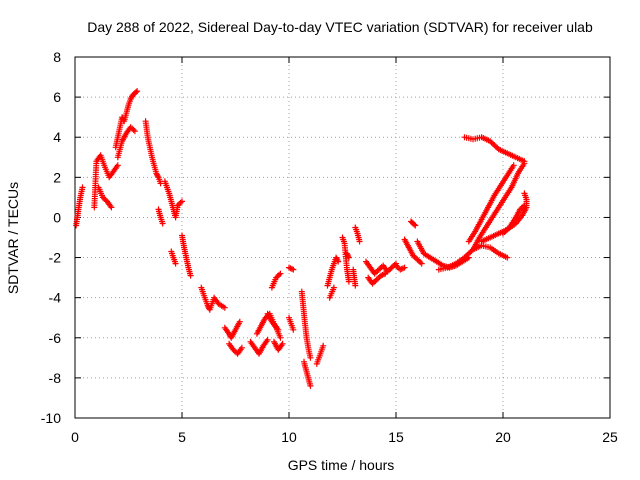 The image size is (640, 480). Describe the element at coordinates (503, 437) in the screenshot. I see `x-tick-label: 20` at that location.